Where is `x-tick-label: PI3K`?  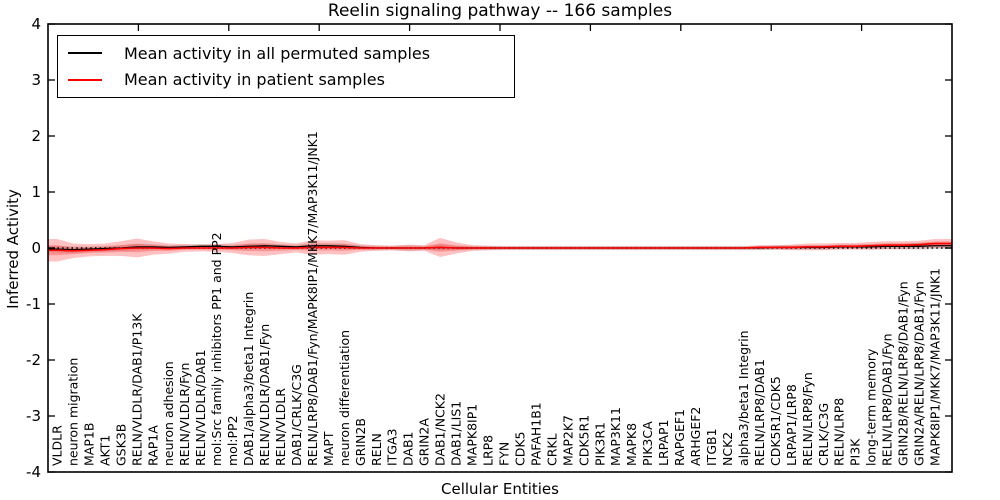
x-tick-label: PI3K is located at coordinates (855, 452).